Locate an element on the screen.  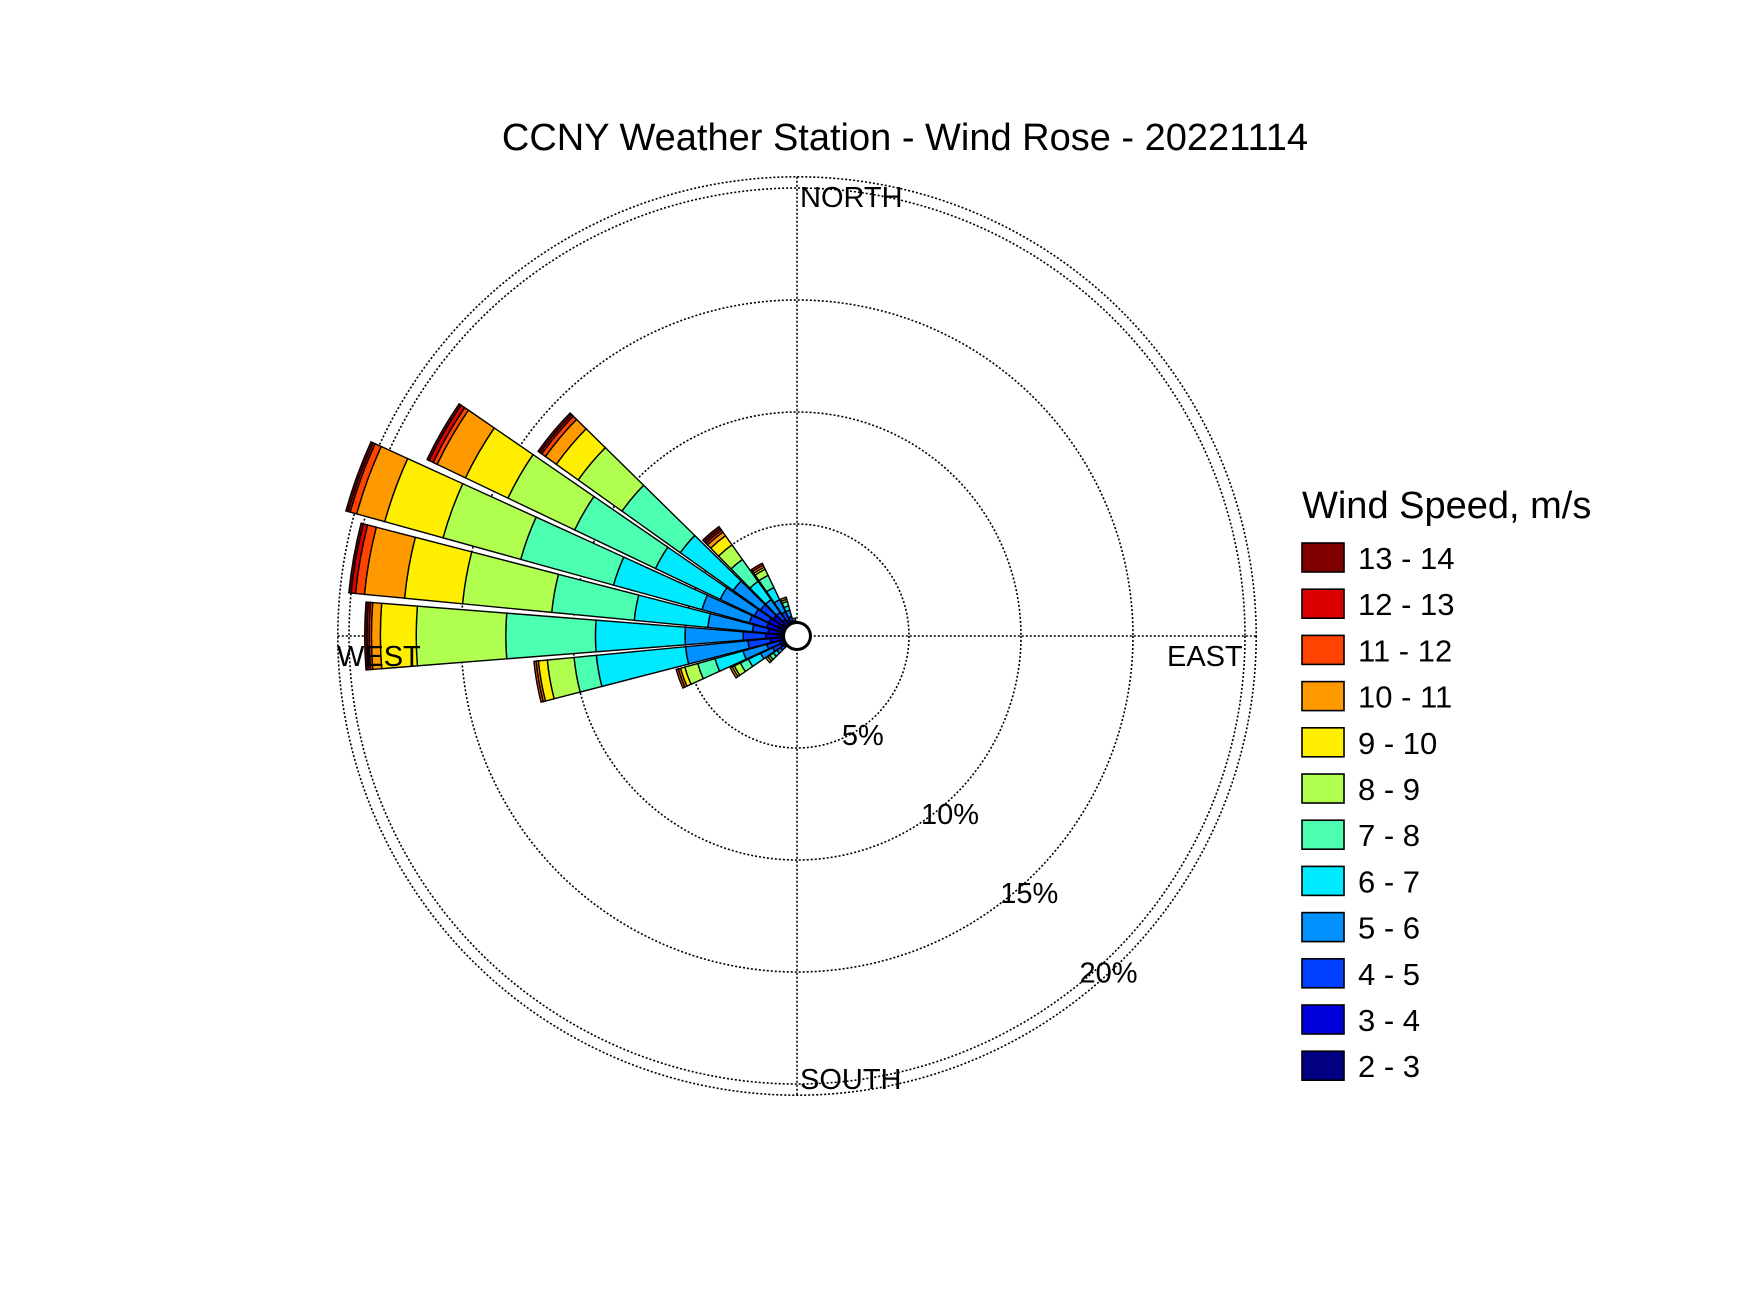
legend-label-7: 9 - 10 is located at coordinates (1397, 743).